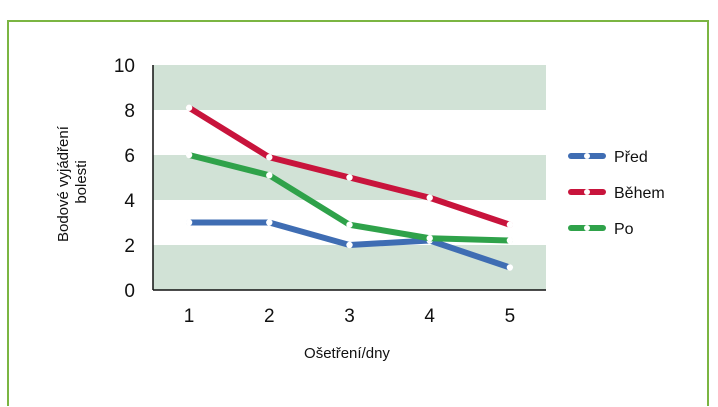 This screenshot has height=407, width=718. Describe the element at coordinates (124, 66) in the screenshot. I see `y-tick-label: 10` at that location.